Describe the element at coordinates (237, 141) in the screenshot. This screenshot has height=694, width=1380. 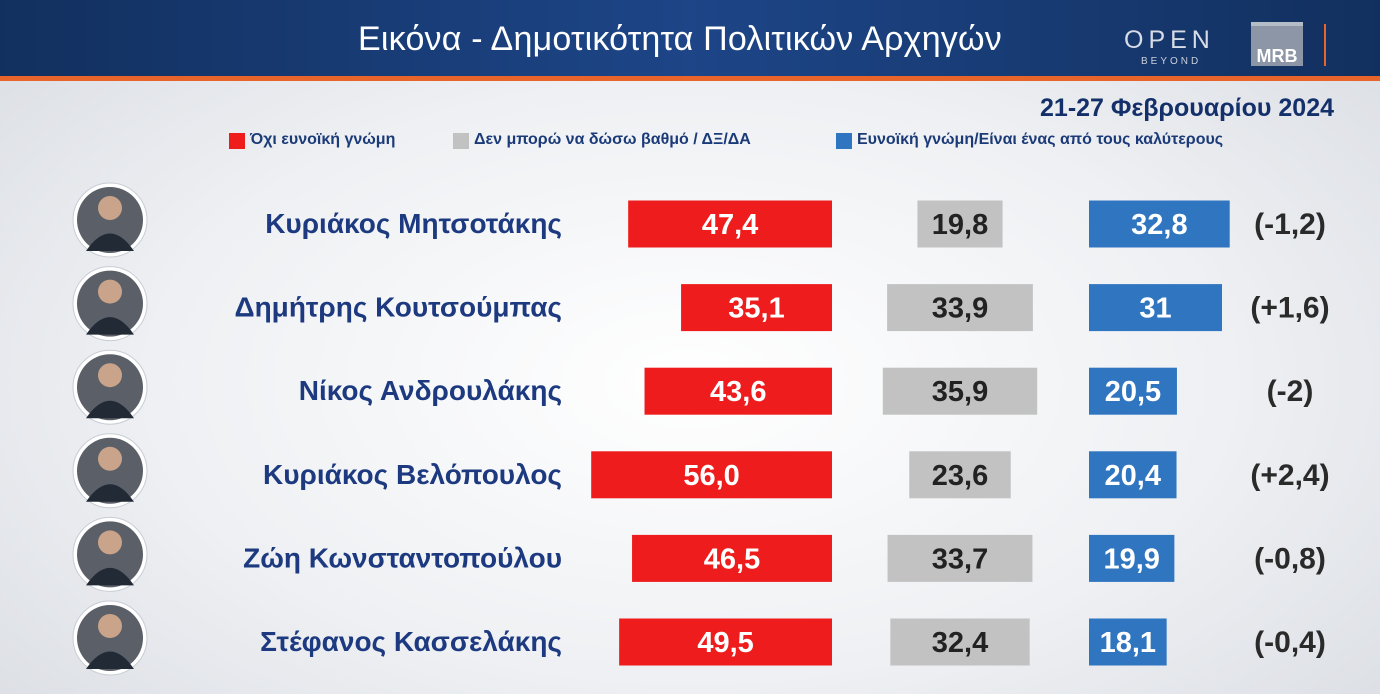
I see `legend-swatch-negative` at that location.